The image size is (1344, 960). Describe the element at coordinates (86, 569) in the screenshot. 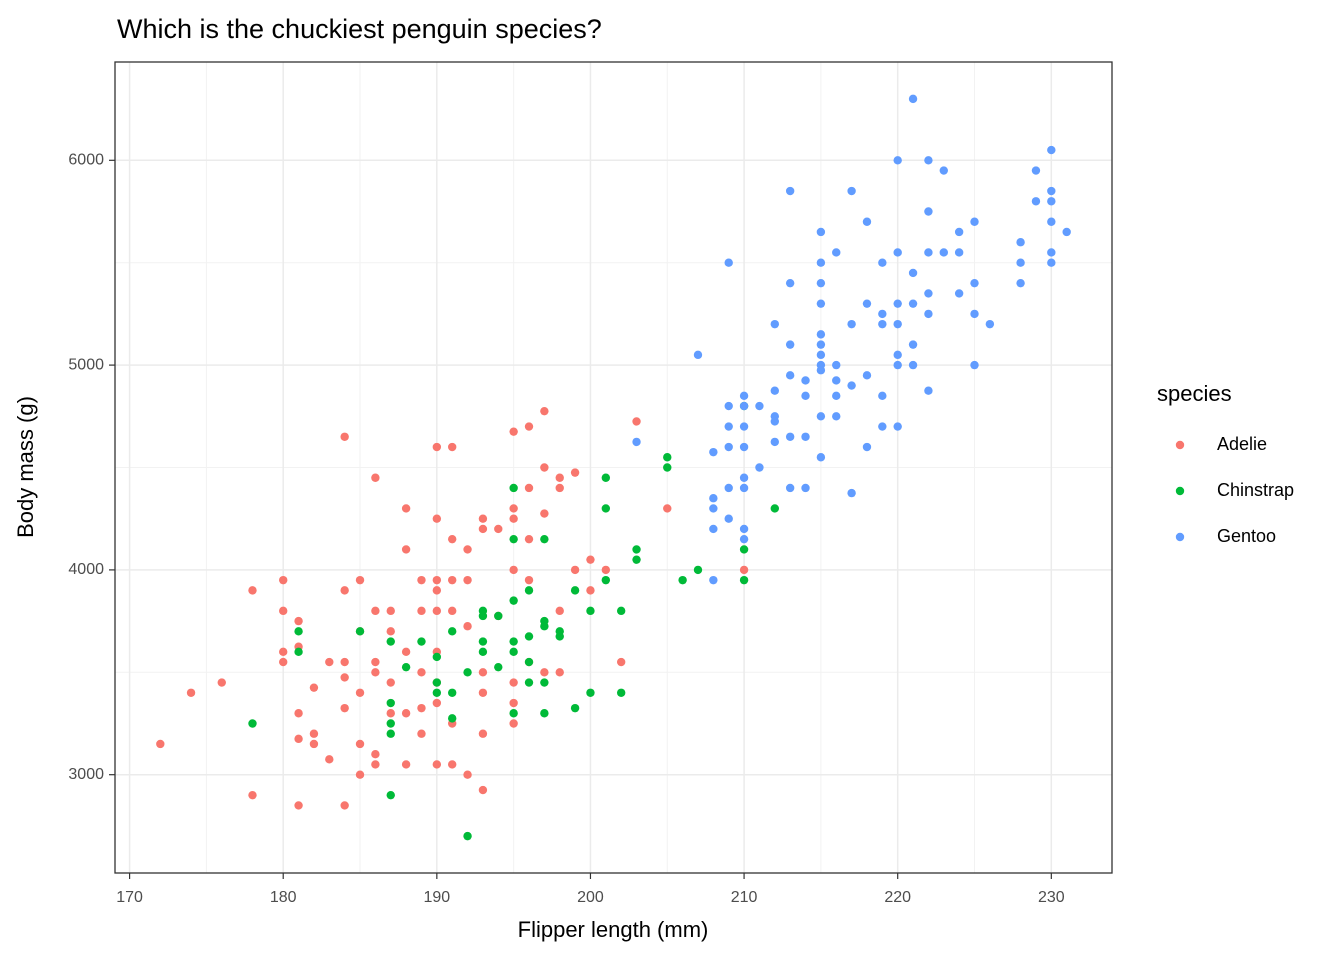

I see `y-tick-label: 4000` at that location.